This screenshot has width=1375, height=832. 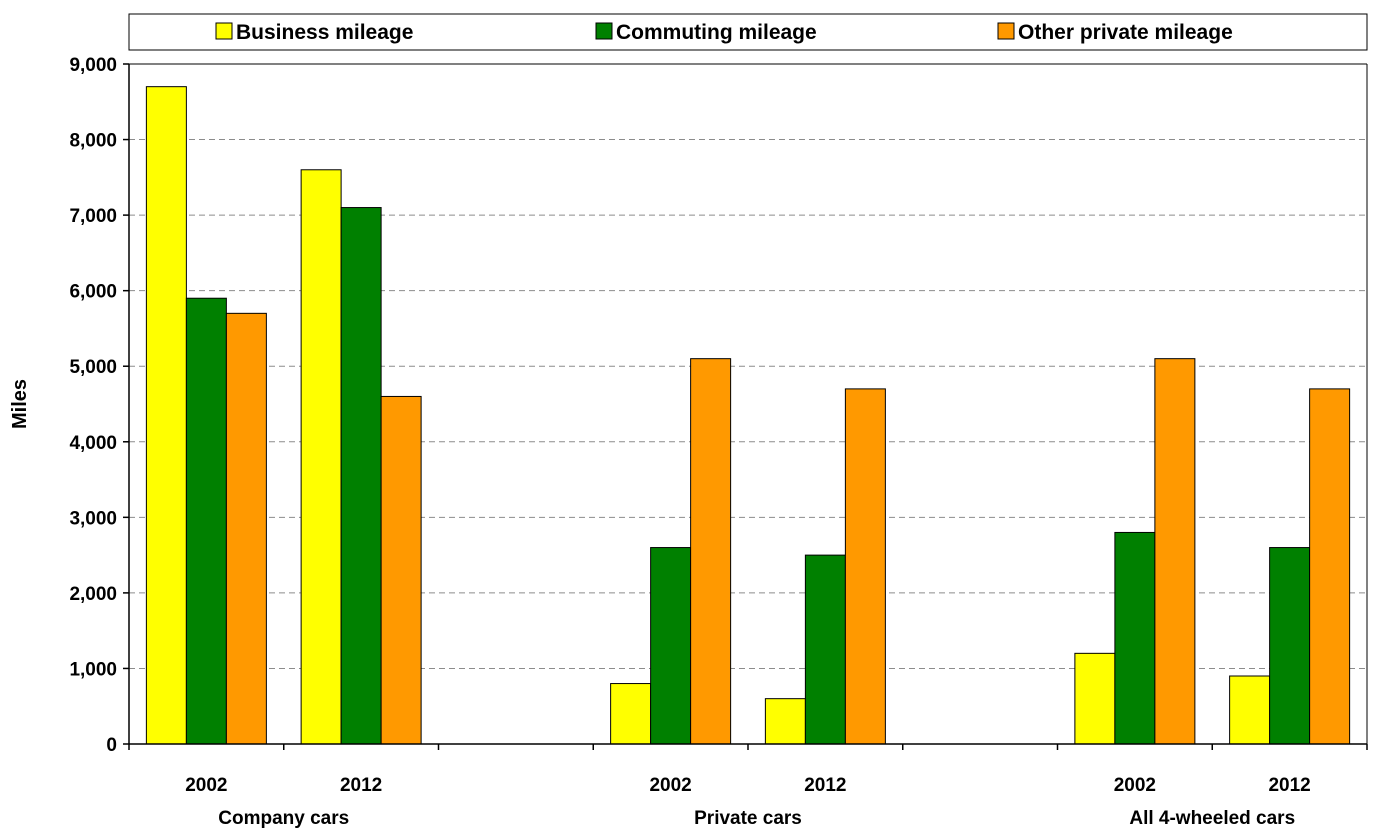 What do you see at coordinates (93, 443) in the screenshot?
I see `y-tick-label: 4,000` at bounding box center [93, 443].